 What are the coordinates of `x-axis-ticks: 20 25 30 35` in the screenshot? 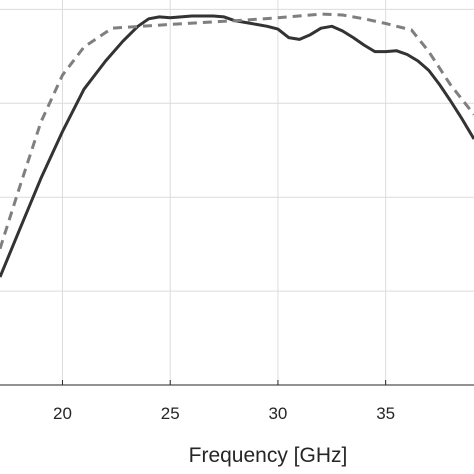 It's located at (224, 401).